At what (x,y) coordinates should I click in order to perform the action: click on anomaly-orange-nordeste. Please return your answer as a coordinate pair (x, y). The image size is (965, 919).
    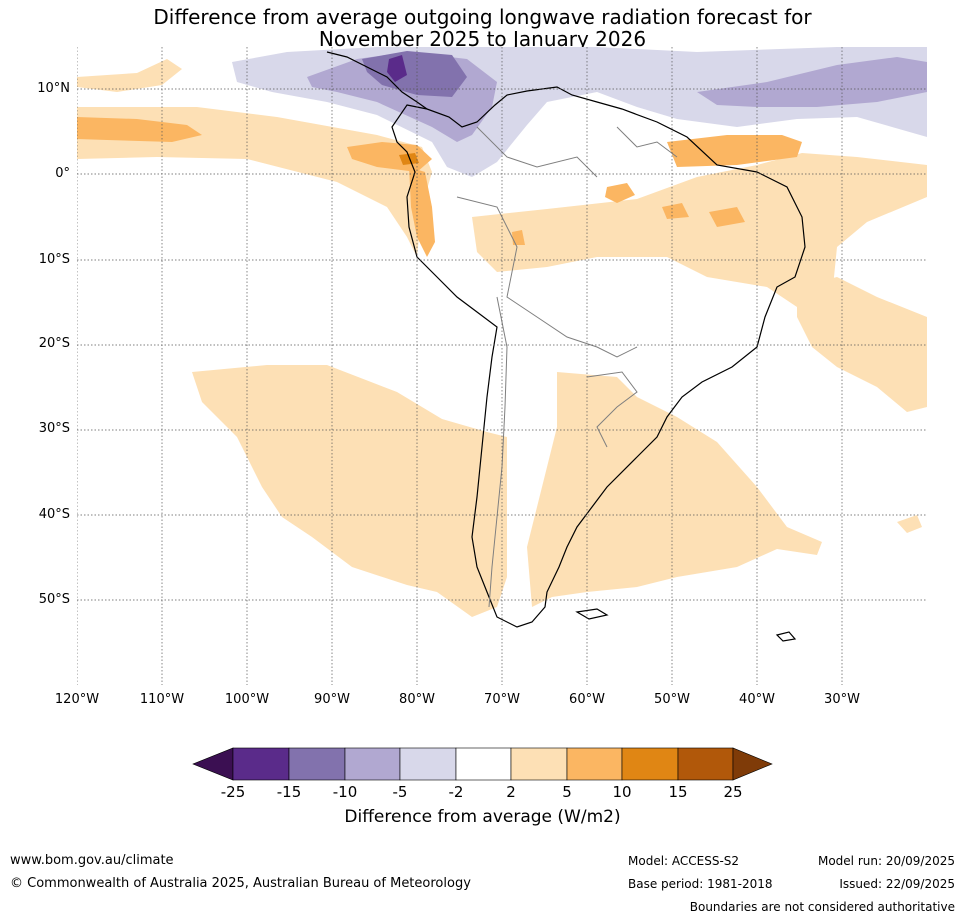
    Looking at the image, I should click on (518, 237).